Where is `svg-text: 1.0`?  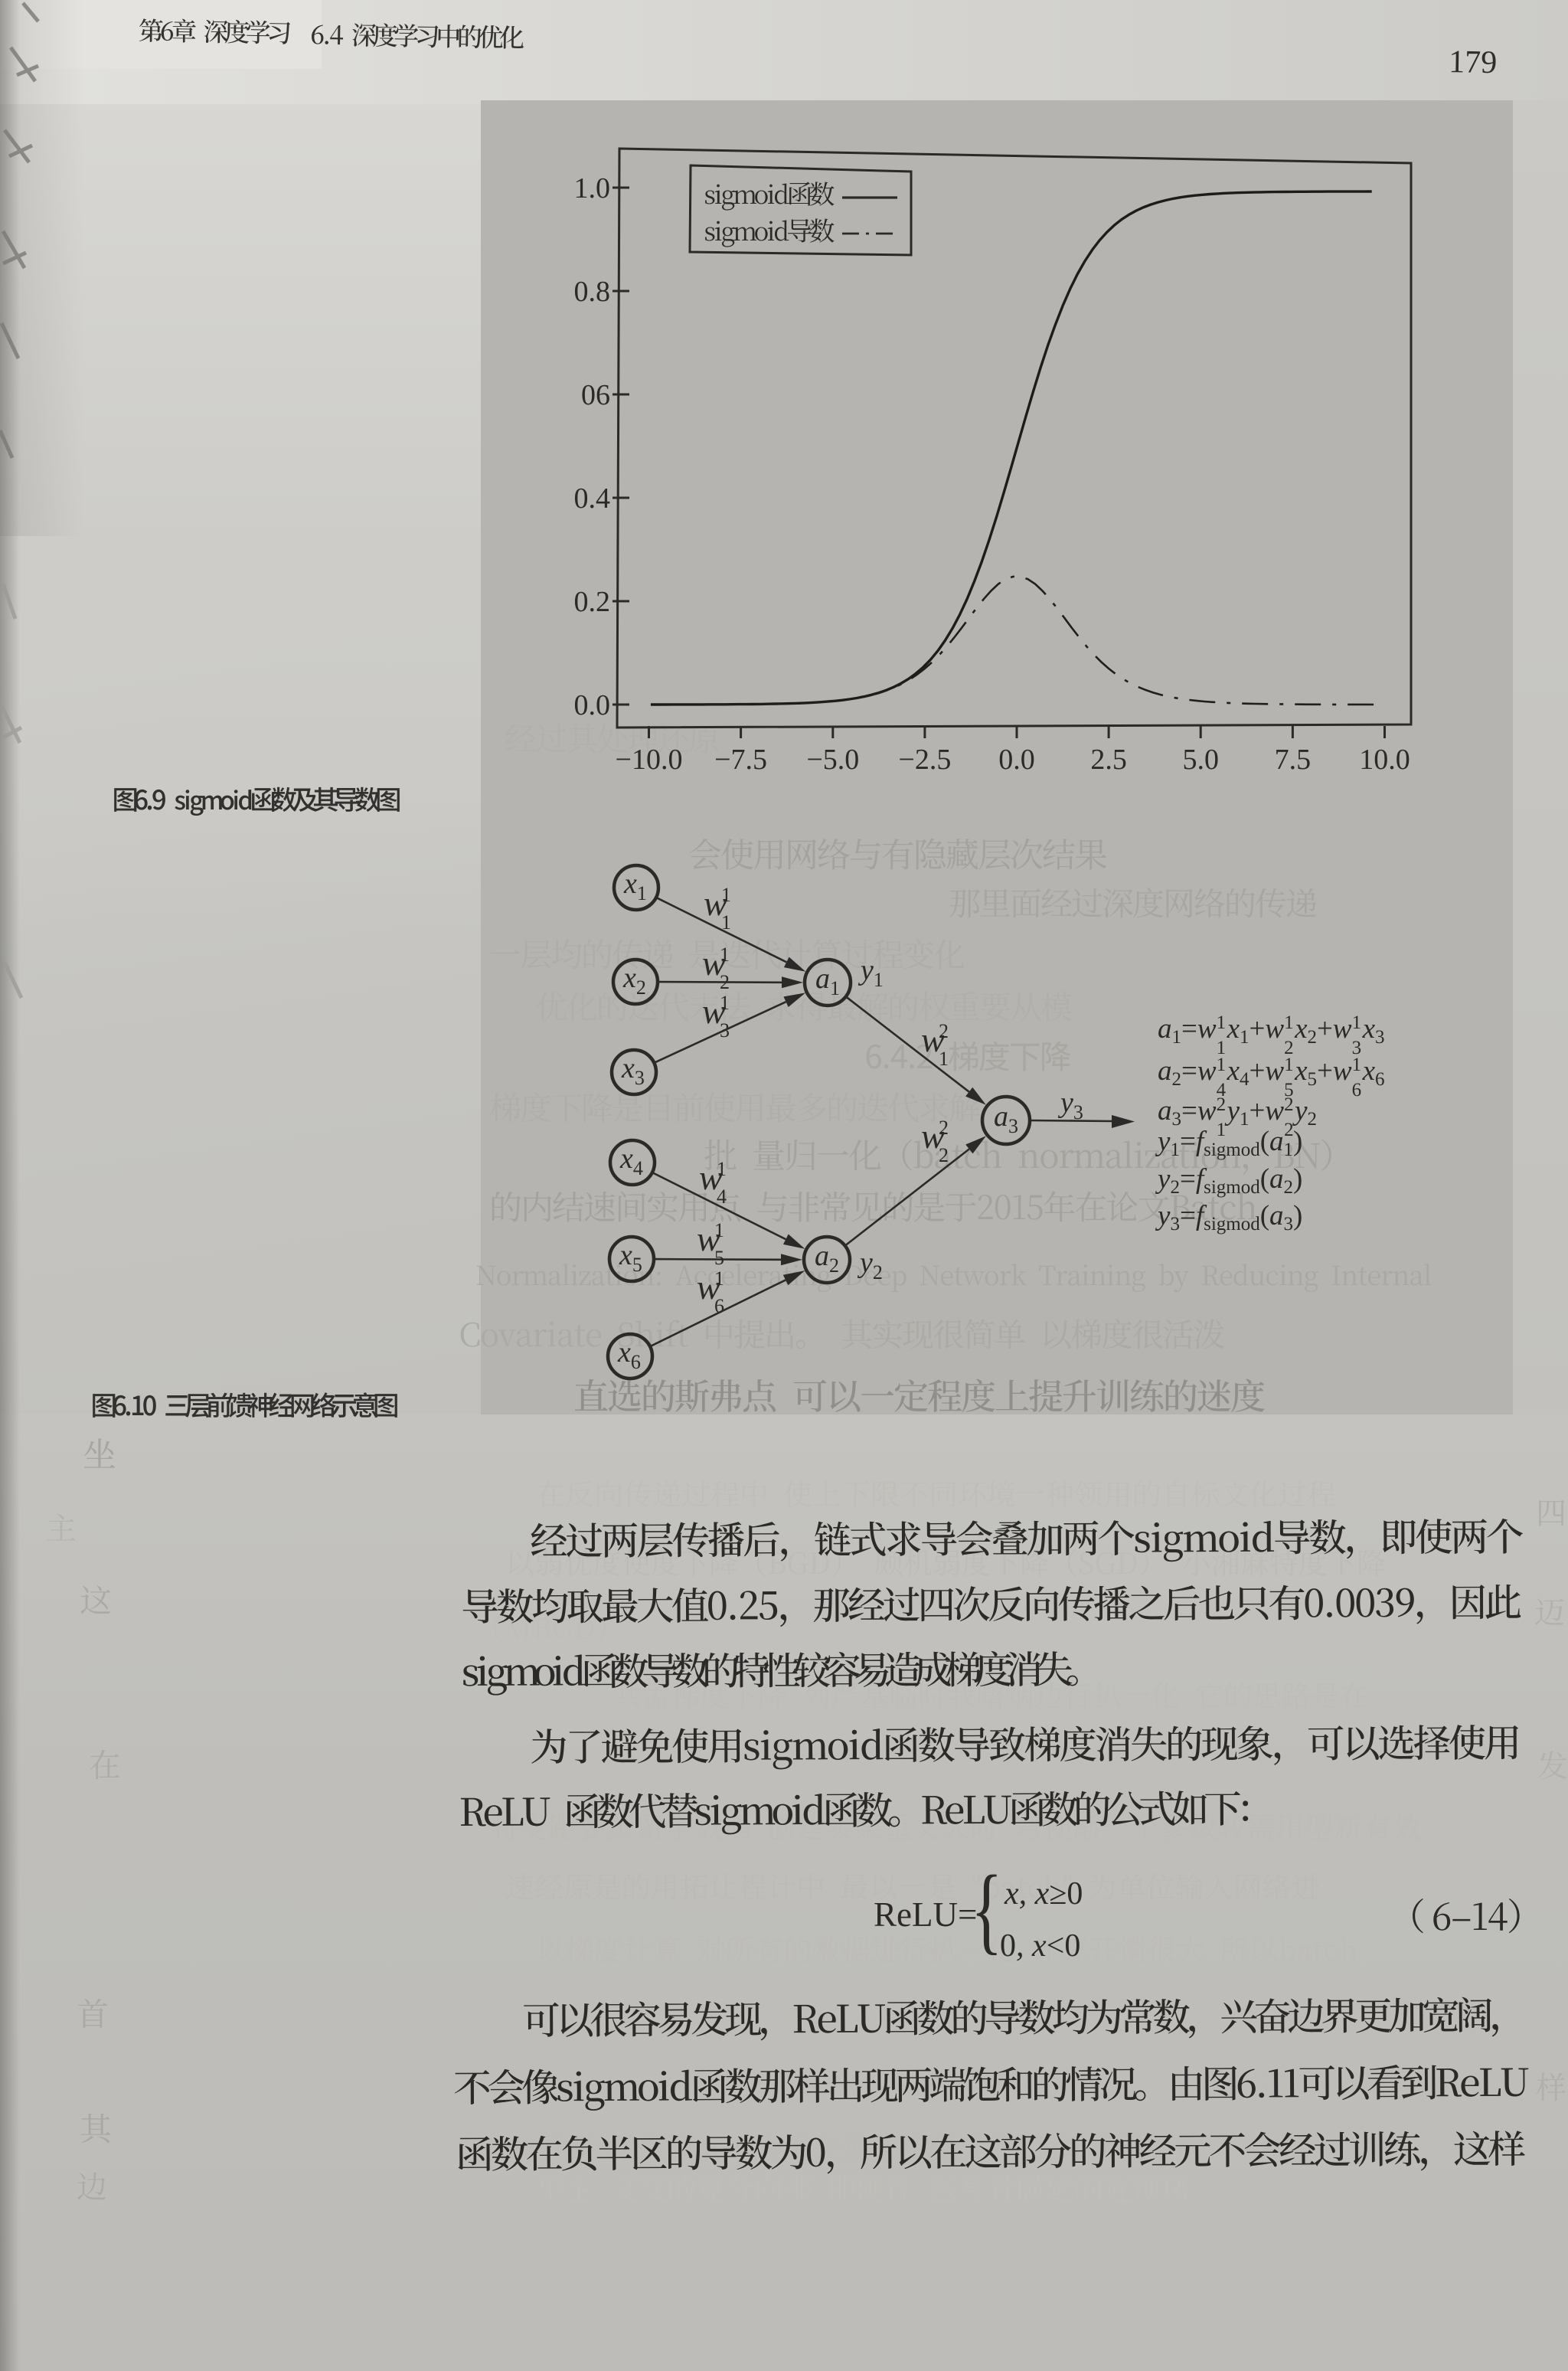
svg-text: 1.0 is located at coordinates (592, 188).